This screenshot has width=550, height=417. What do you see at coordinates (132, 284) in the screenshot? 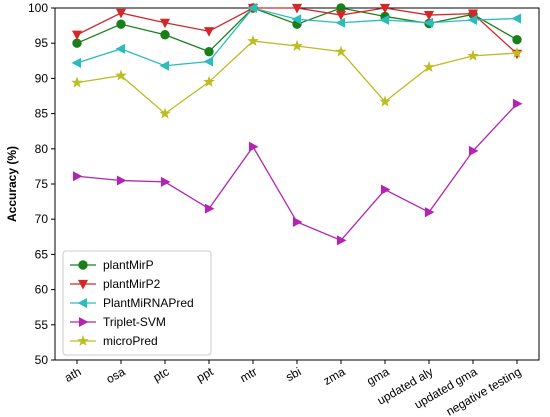
I see `legend-label: plantMirP2` at bounding box center [132, 284].